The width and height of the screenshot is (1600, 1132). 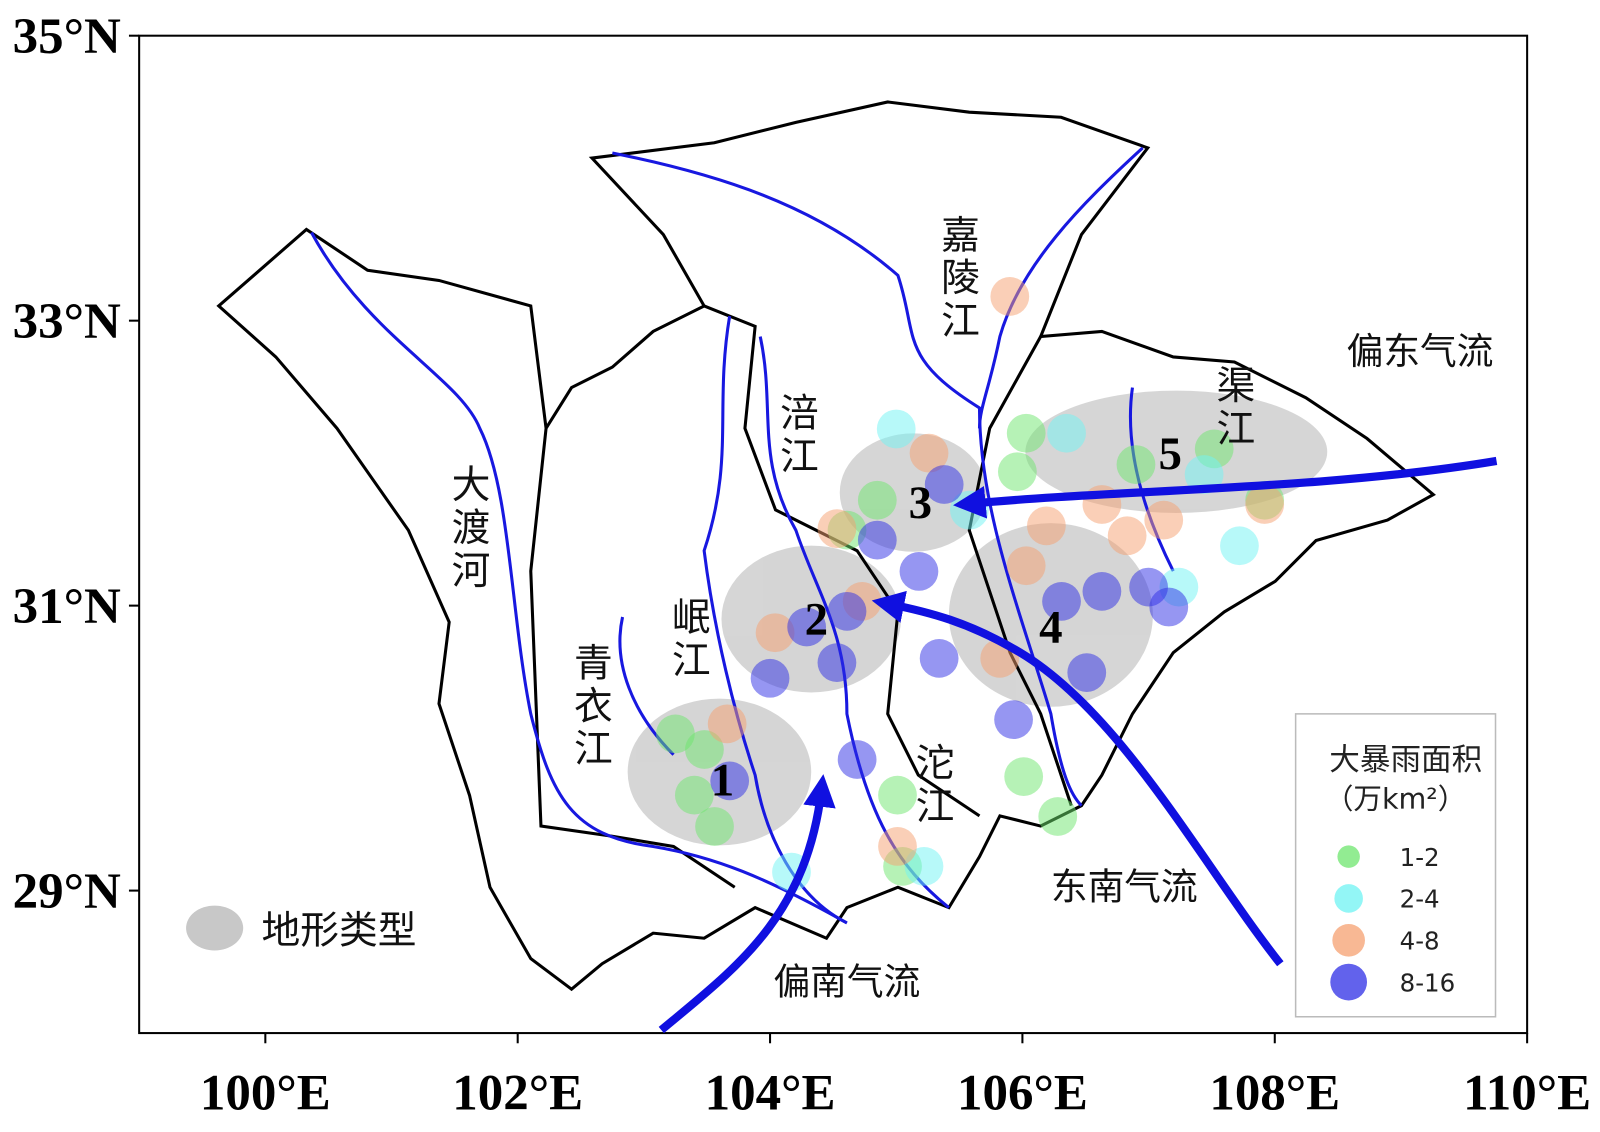 What do you see at coordinates (467, 528) in the screenshot?
I see `river-label: 大渡河` at bounding box center [467, 528].